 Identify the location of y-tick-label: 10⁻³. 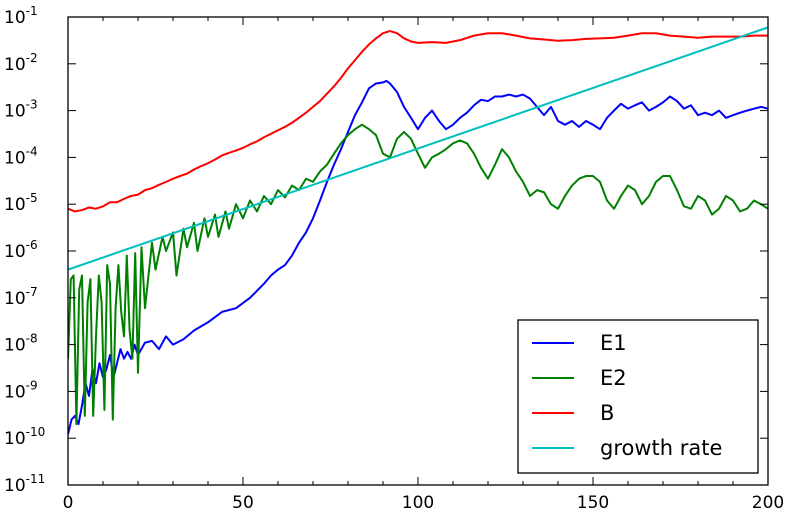
(21, 110).